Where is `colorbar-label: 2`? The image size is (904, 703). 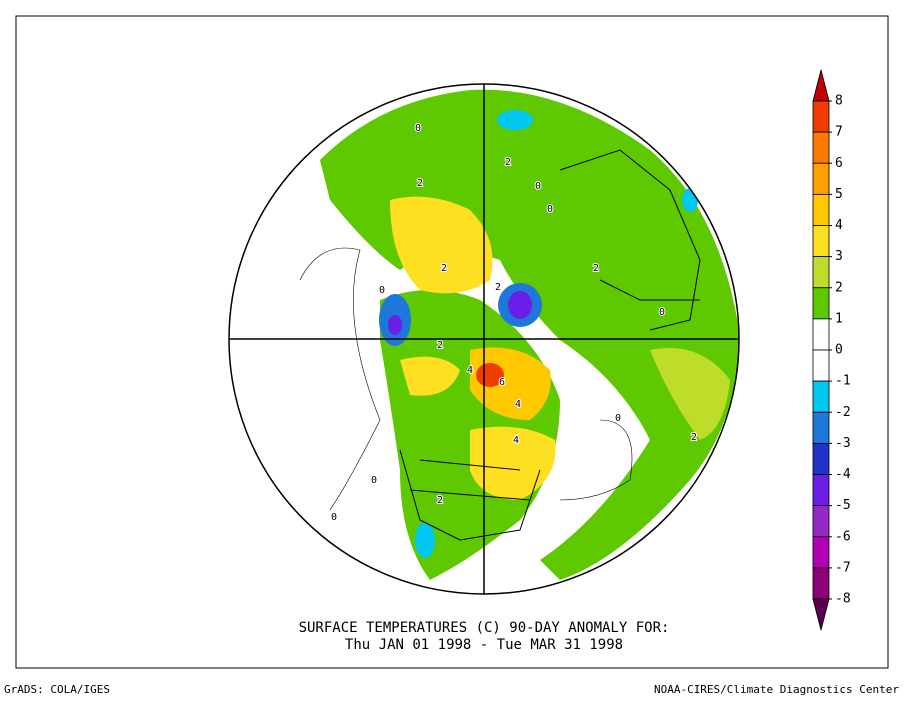 colorbar-label: 2 is located at coordinates (839, 287).